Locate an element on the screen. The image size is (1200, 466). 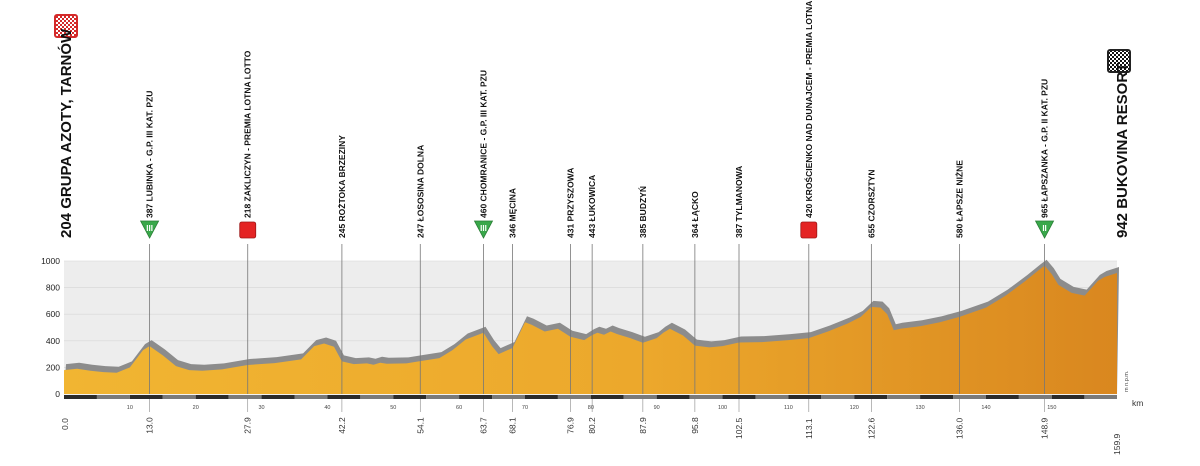
x-minor-tick-label: 30 is located at coordinates (261, 408).